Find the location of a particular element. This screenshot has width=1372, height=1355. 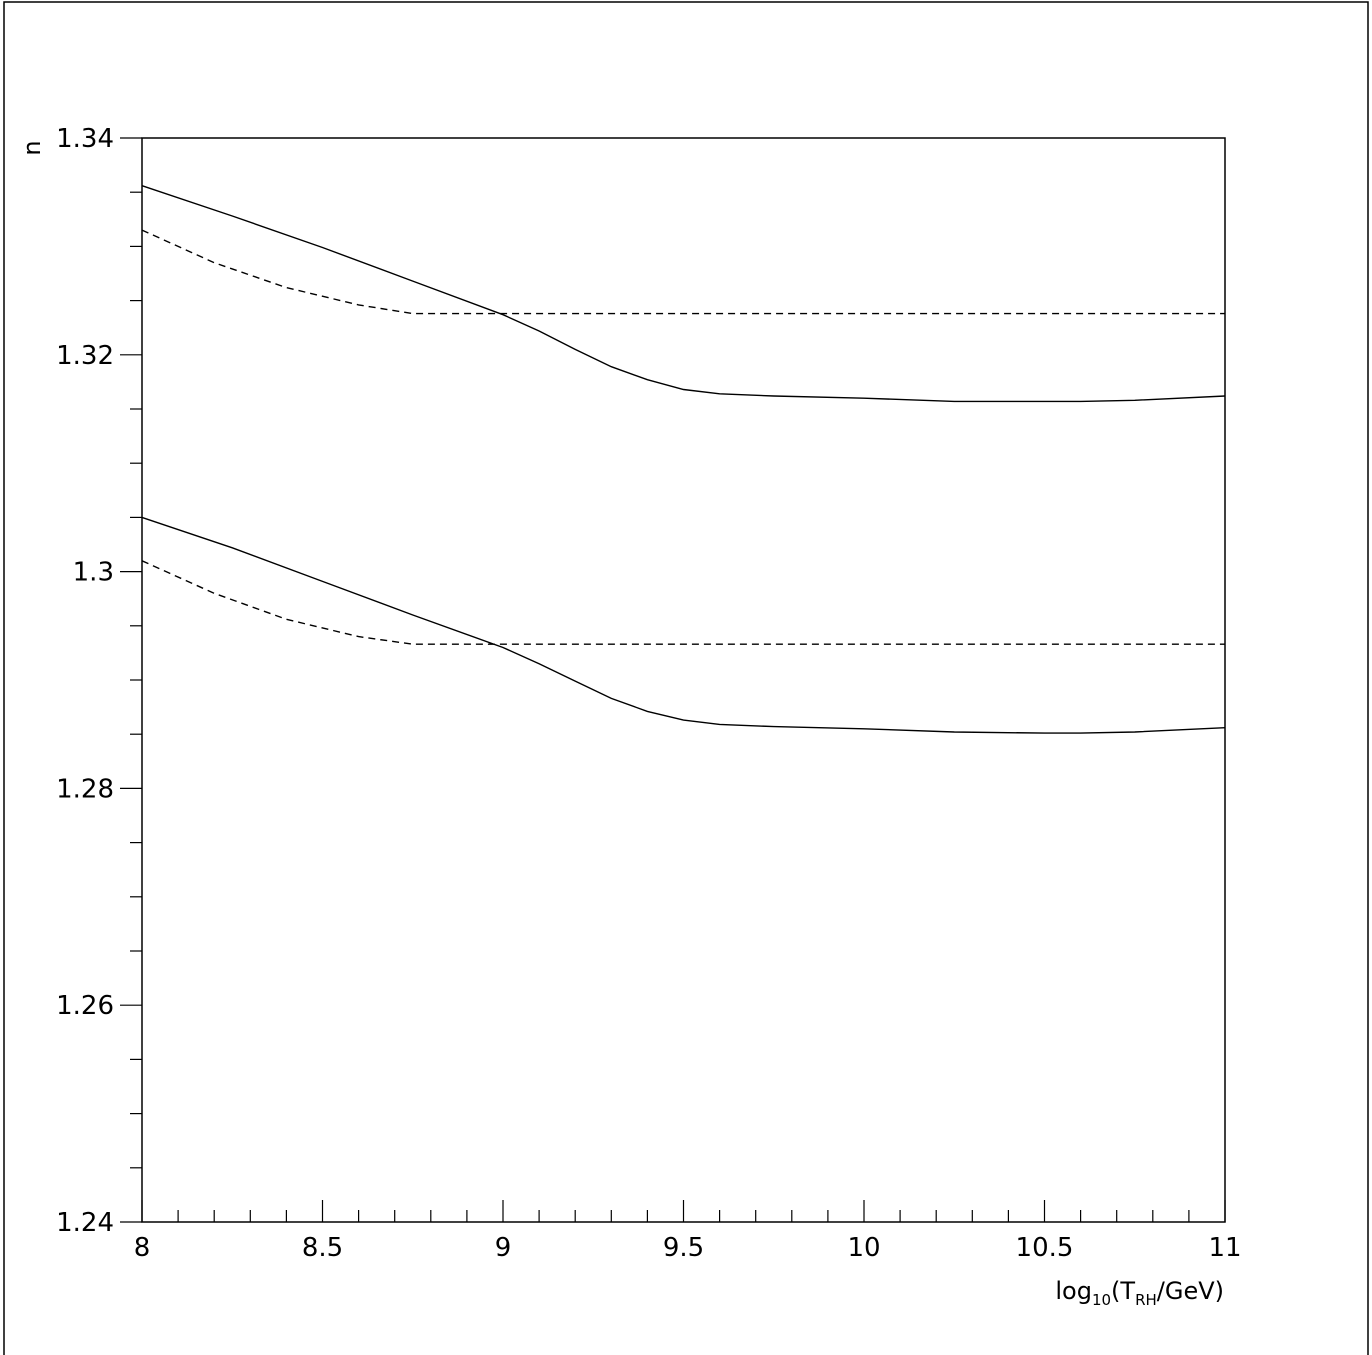

x-tick-label: 9.5 is located at coordinates (683, 1248).